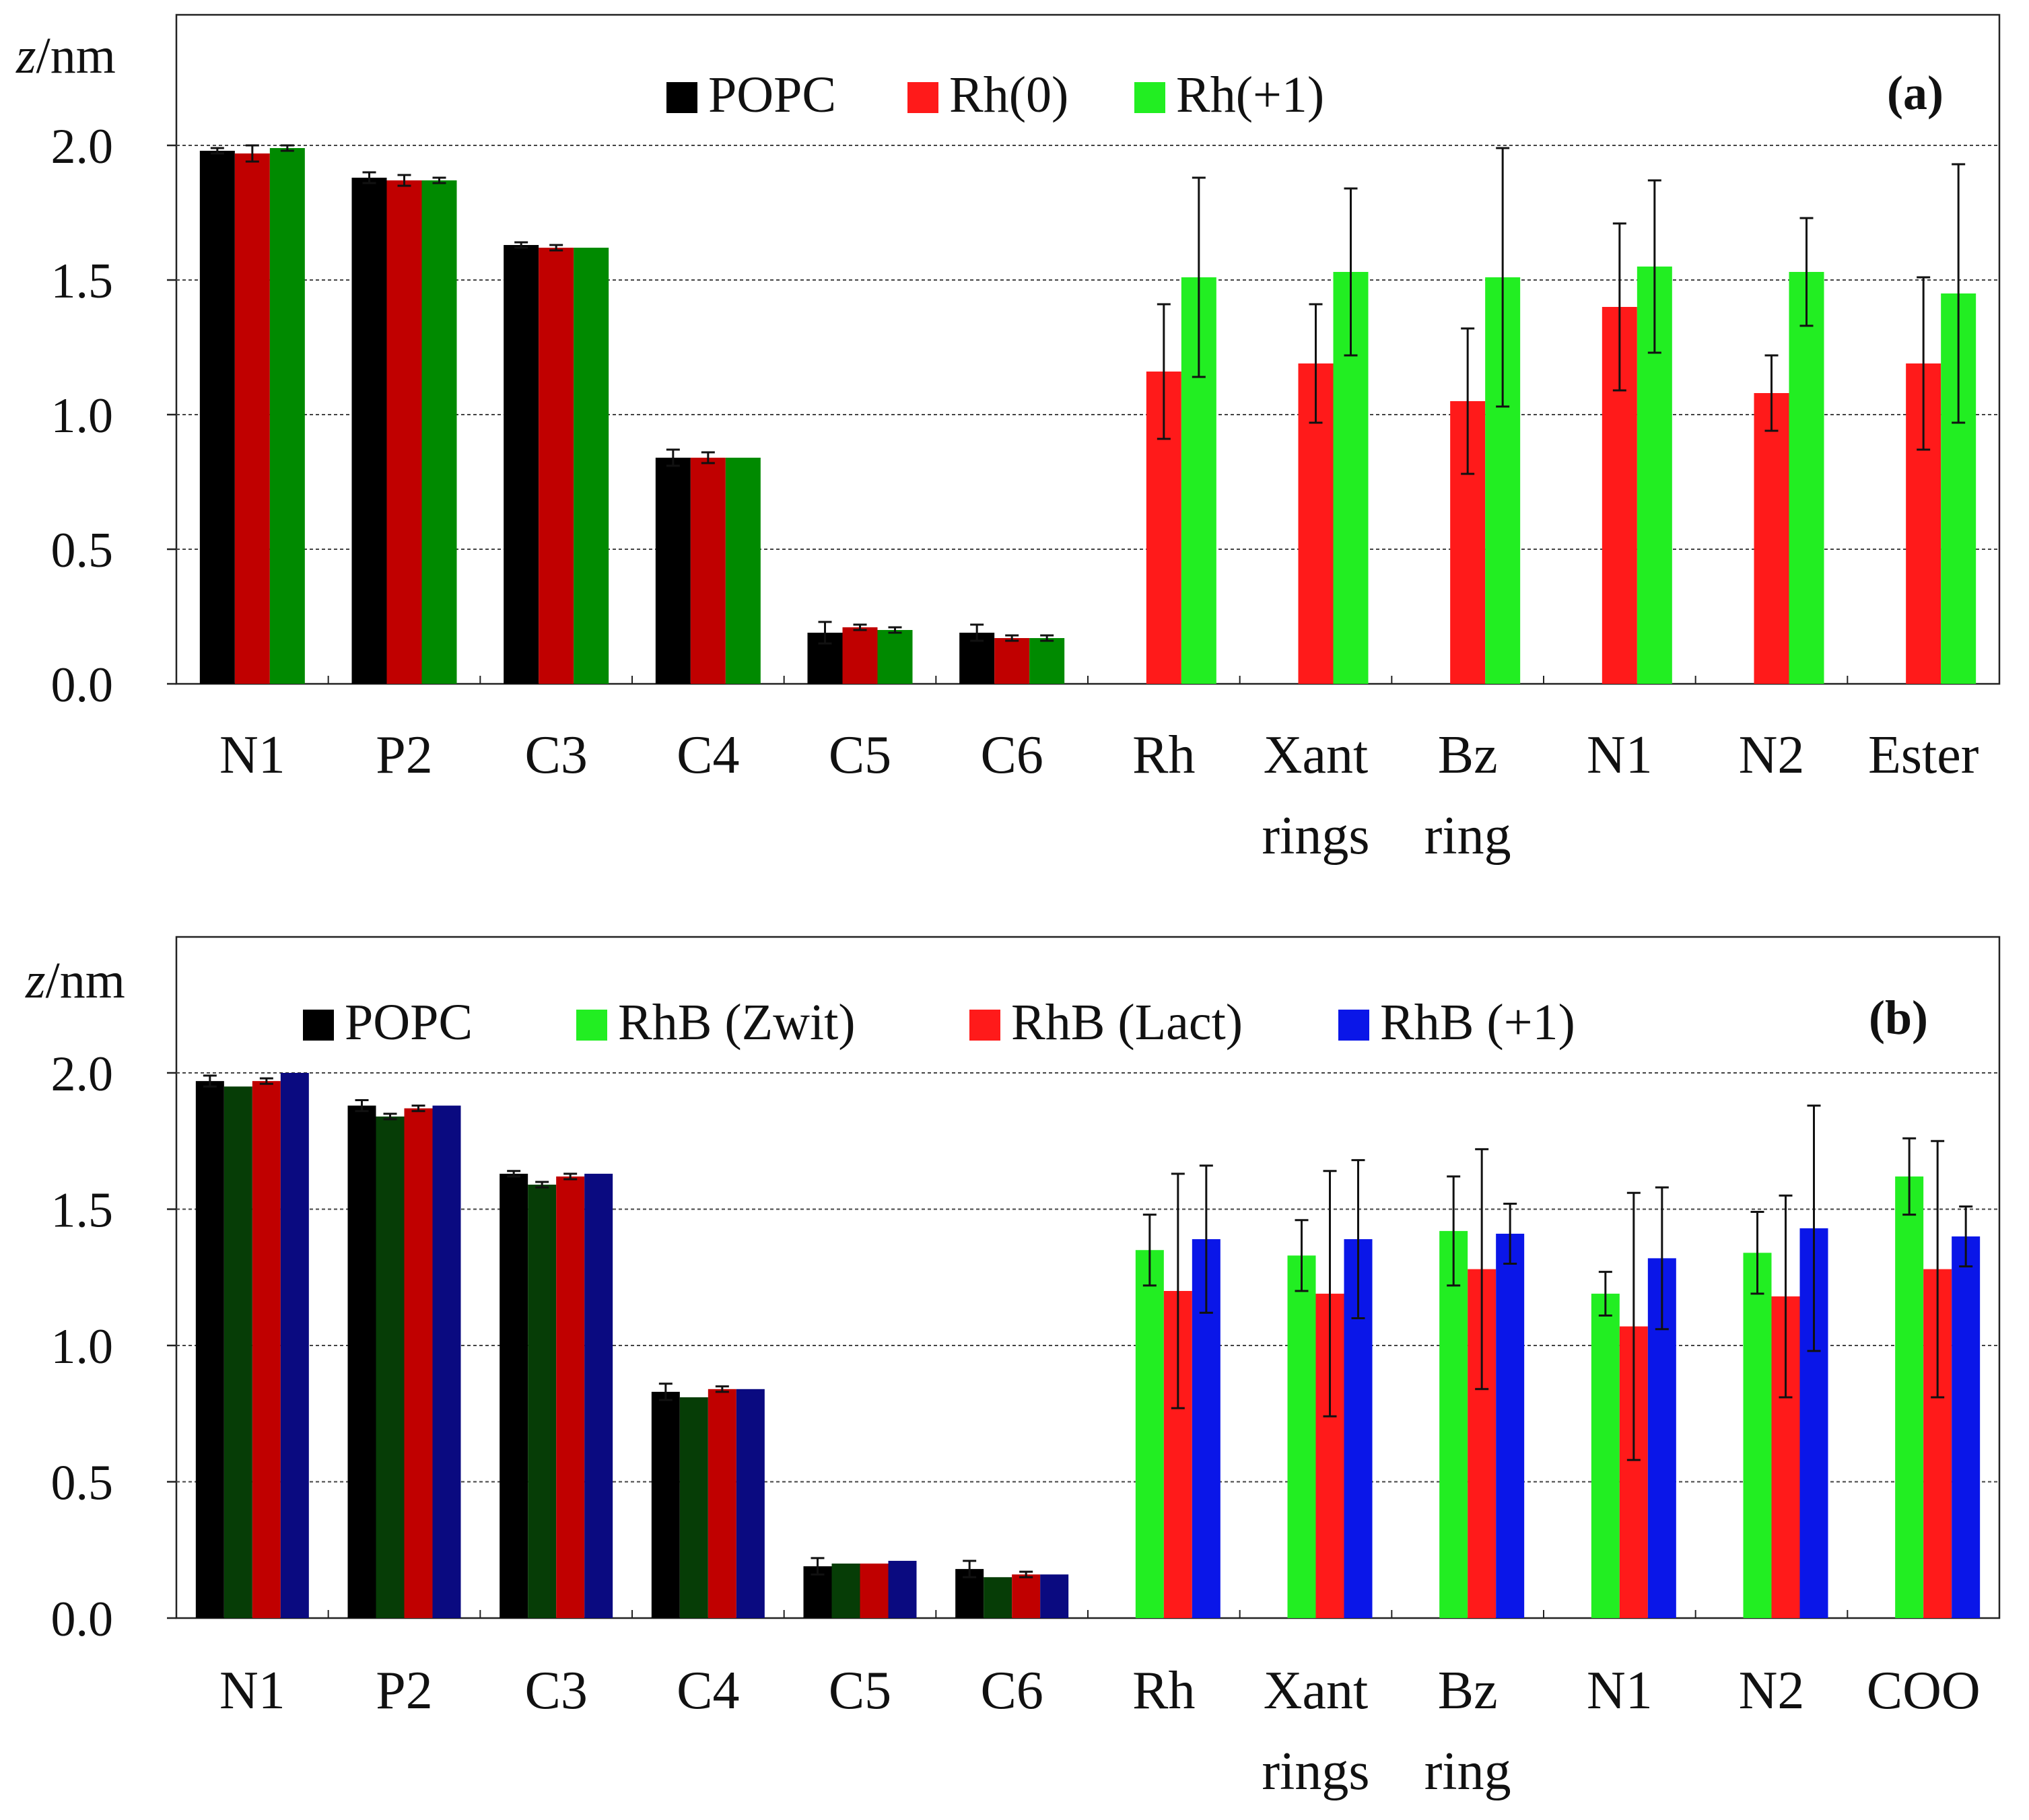  I want to click on category-label: C3, so click(555, 755).